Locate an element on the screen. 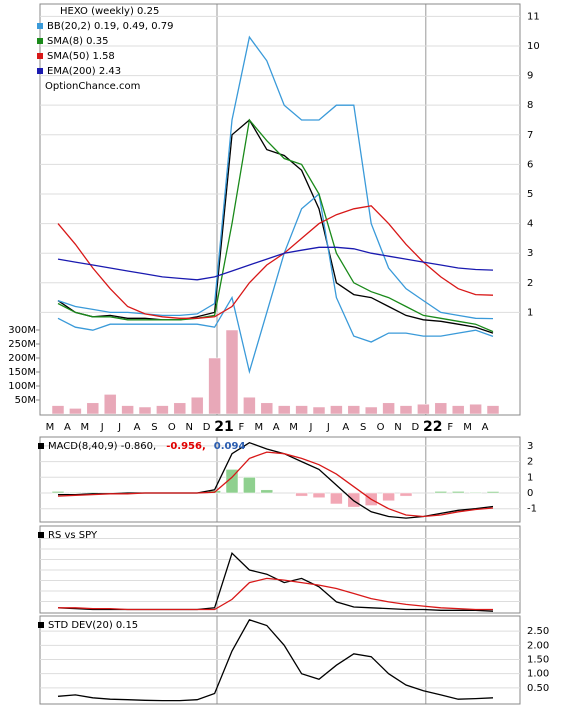  x-tick-label: S is located at coordinates (154, 427).